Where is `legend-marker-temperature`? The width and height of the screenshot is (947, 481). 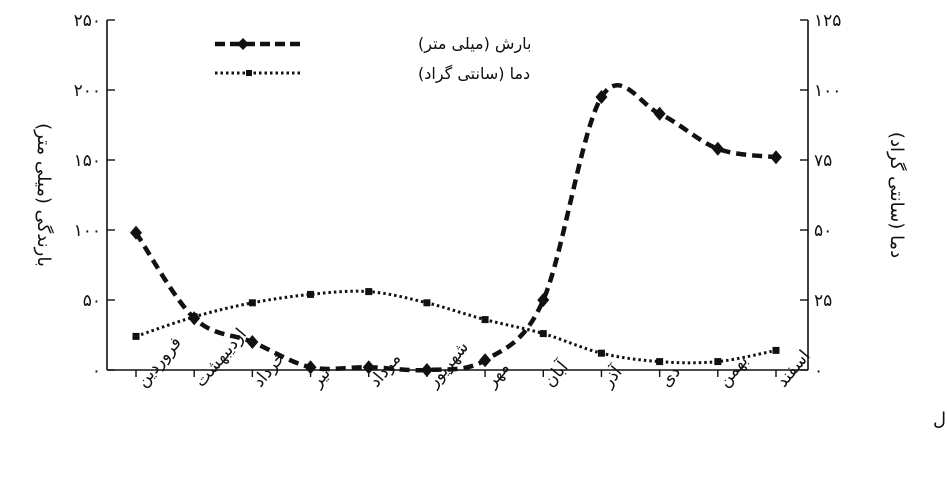 legend-marker-temperature is located at coordinates (249, 73).